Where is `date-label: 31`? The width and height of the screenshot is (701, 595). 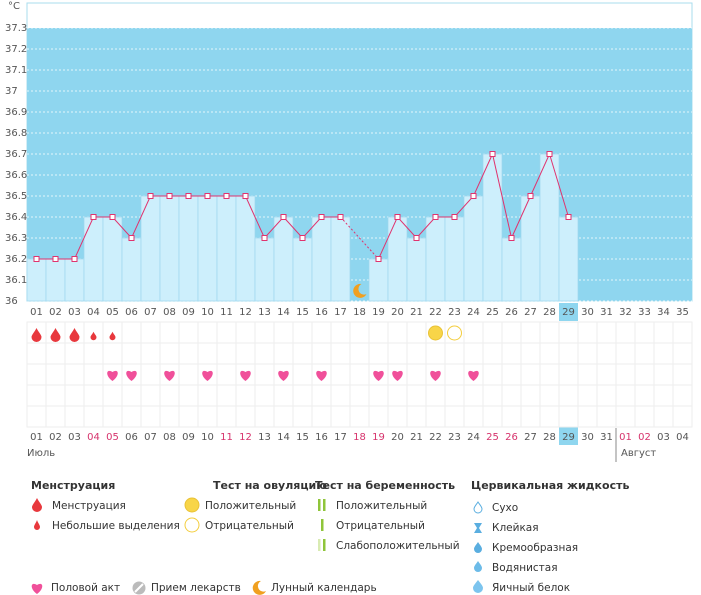 date-label: 31 is located at coordinates (606, 437).